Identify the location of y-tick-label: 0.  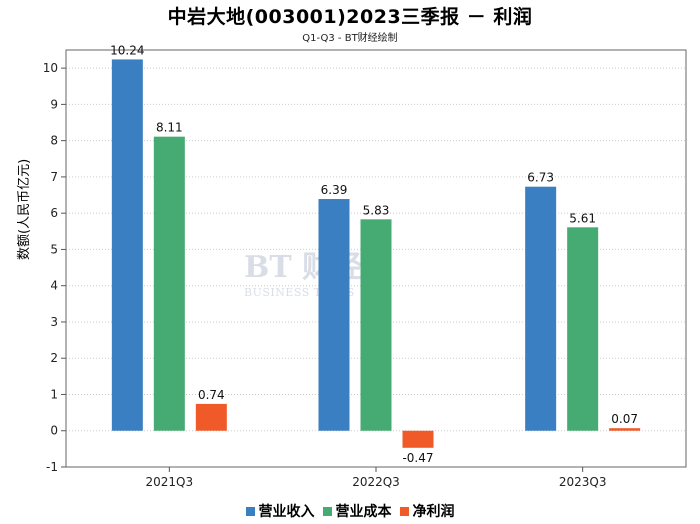
(54, 431).